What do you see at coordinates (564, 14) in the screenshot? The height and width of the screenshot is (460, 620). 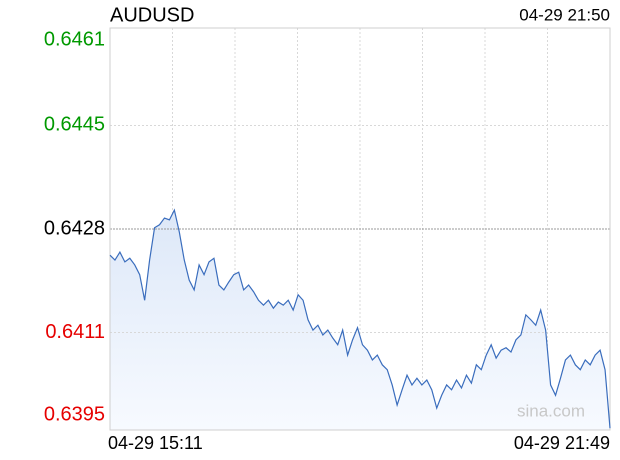 I see `timestamp: 04-29 21:50` at bounding box center [564, 14].